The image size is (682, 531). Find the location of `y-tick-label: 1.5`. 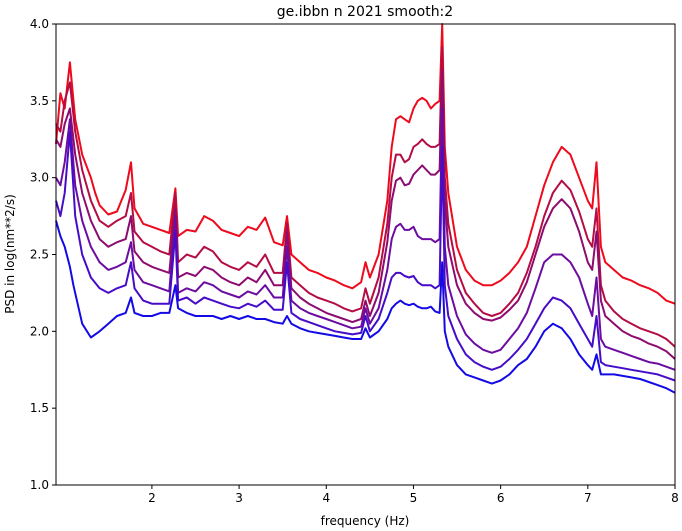

y-tick-label: 1.5 is located at coordinates (39, 408).